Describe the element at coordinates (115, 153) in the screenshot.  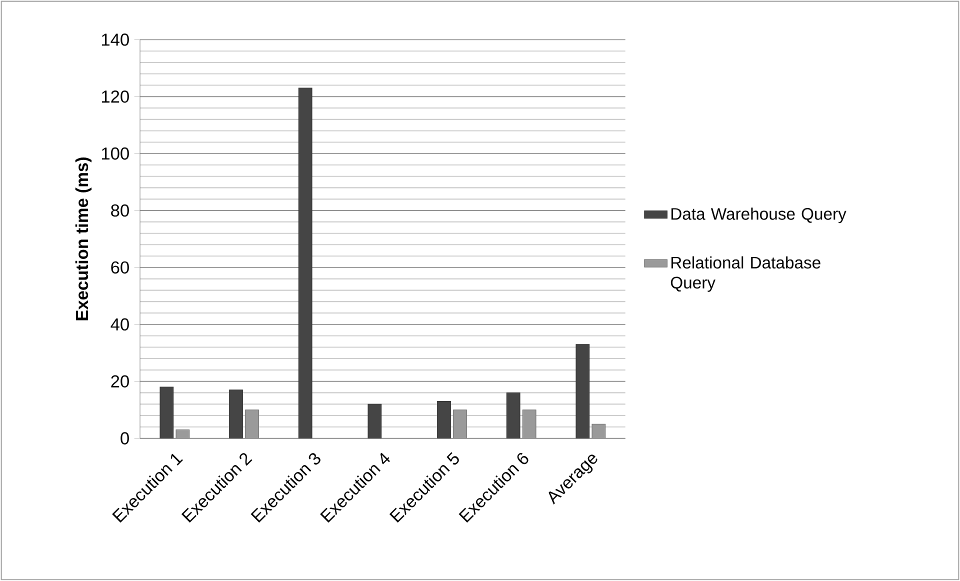
I see `y-tick-label: 100` at that location.